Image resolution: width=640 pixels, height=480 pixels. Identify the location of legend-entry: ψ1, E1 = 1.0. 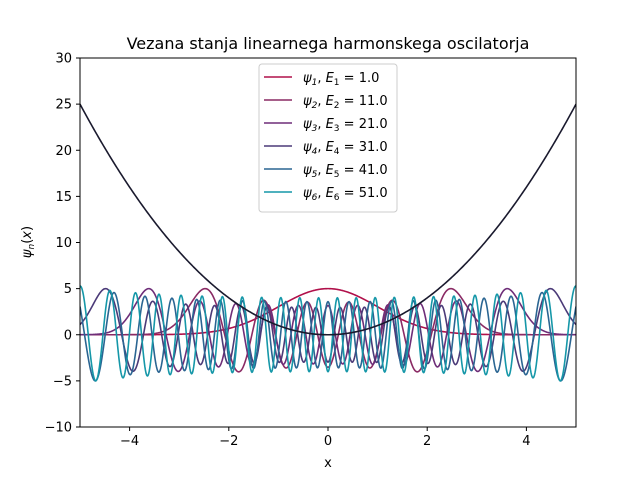
(341, 79).